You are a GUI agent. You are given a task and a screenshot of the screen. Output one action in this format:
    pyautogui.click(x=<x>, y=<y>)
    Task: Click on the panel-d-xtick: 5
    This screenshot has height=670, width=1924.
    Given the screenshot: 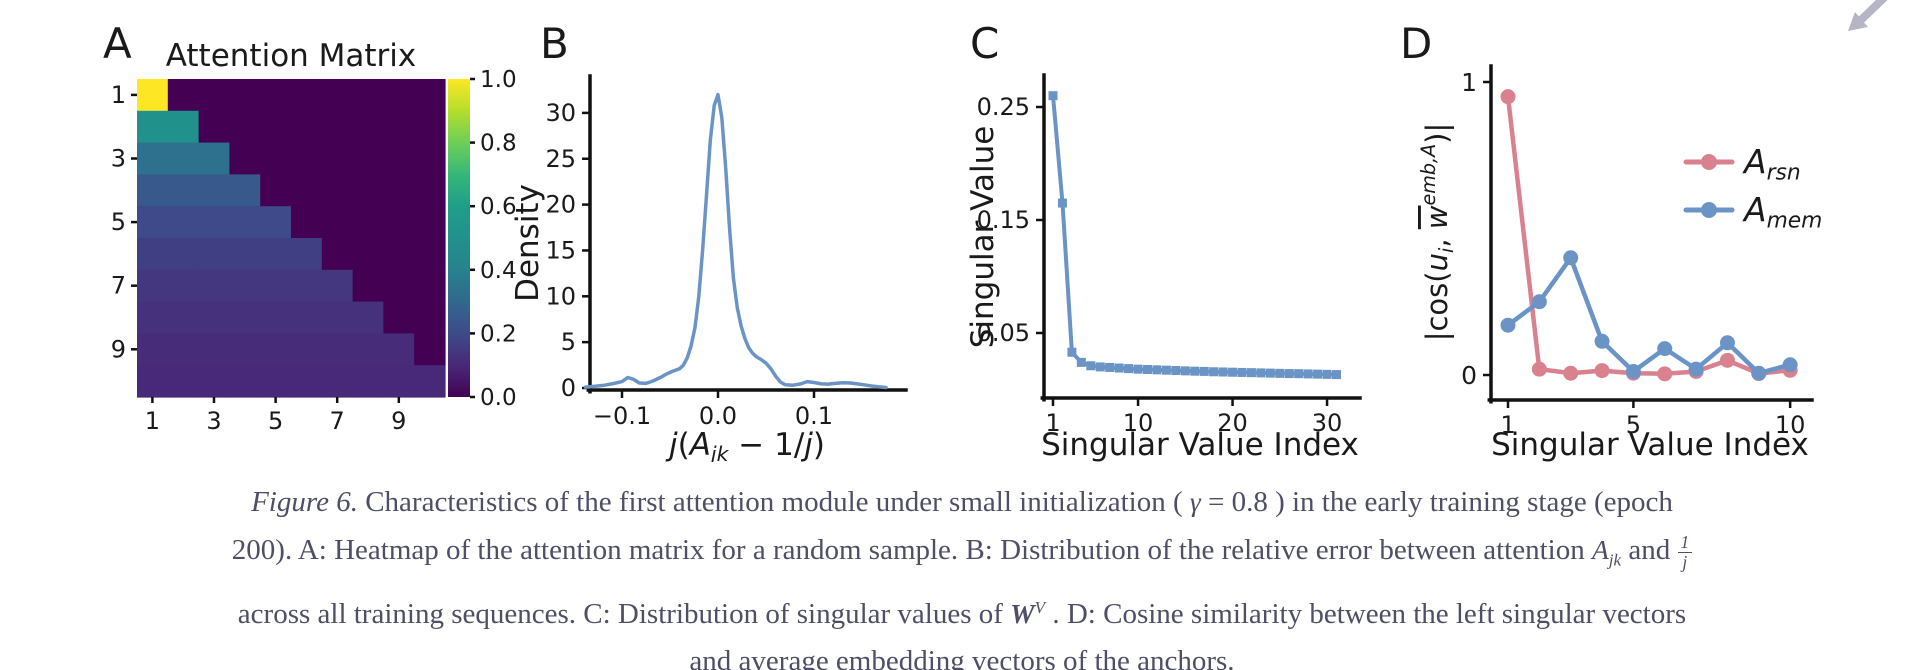 What is the action you would take?
    pyautogui.click(x=1633, y=425)
    